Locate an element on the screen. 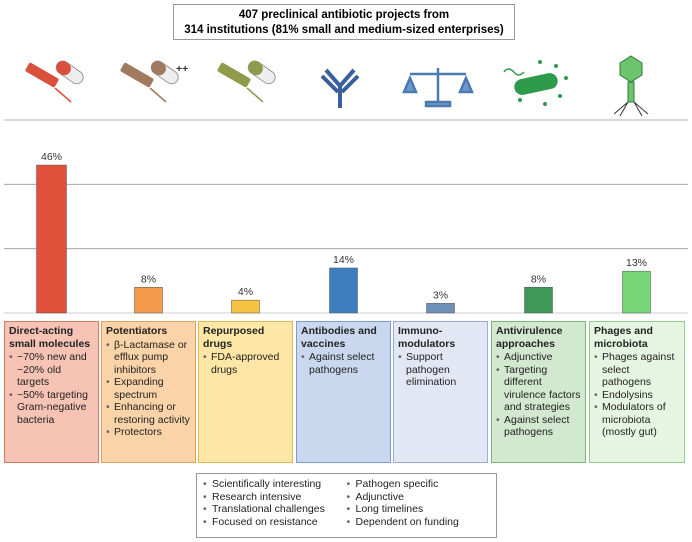 The width and height of the screenshot is (692, 542). category-label: Phages and microbiota is located at coordinates (623, 337).